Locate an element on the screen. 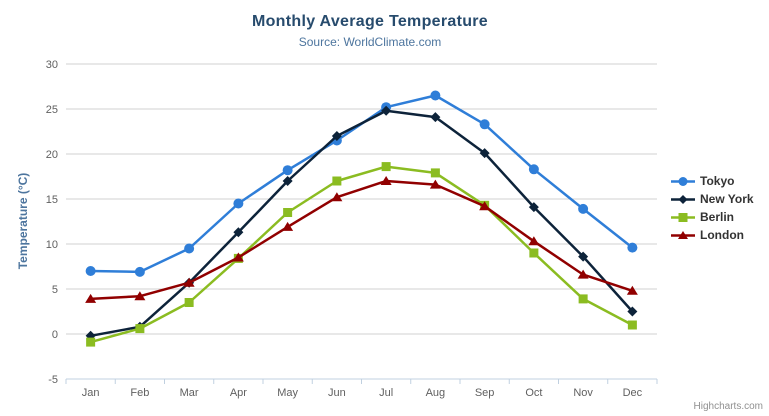 The width and height of the screenshot is (769, 416). y-axis-label: 15 is located at coordinates (52, 200).